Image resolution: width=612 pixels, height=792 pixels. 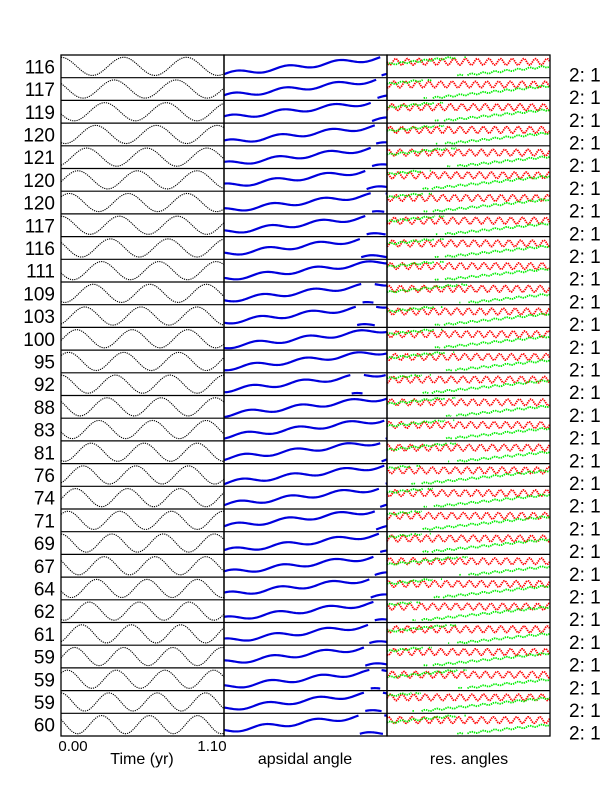 What do you see at coordinates (44, 612) in the screenshot?
I see `row-label: 62` at bounding box center [44, 612].